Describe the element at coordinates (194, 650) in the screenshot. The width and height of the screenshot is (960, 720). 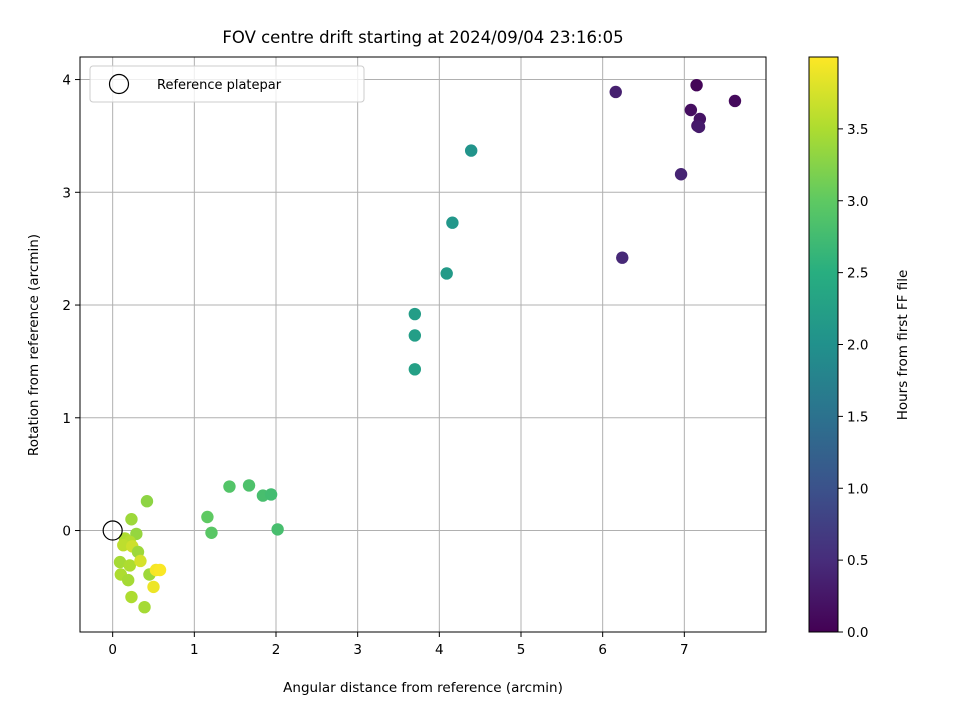
I see `x-tick-label: 1` at that location.